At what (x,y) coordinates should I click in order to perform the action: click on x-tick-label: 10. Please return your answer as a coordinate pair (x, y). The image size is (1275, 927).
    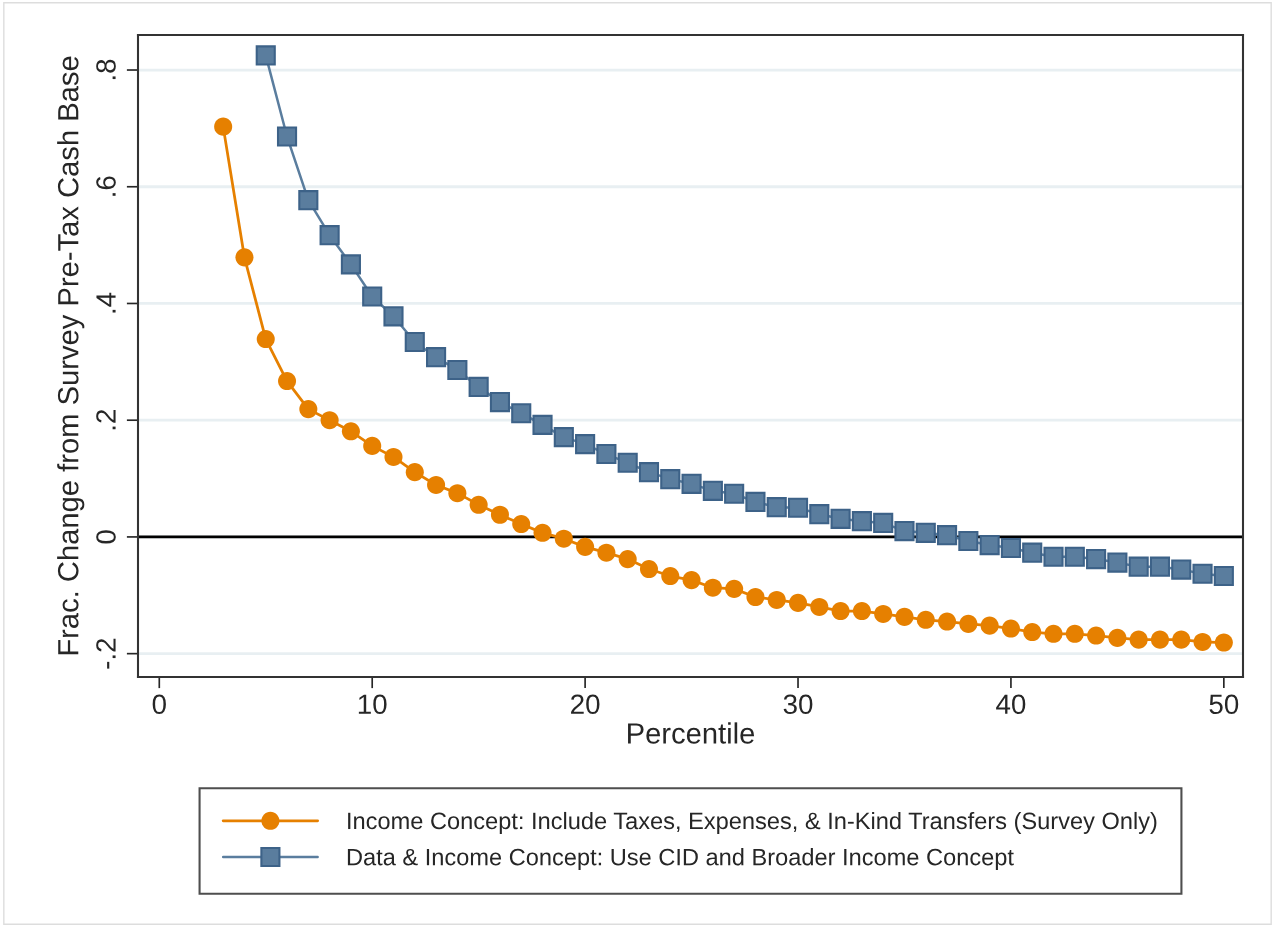
    Looking at the image, I should click on (372, 704).